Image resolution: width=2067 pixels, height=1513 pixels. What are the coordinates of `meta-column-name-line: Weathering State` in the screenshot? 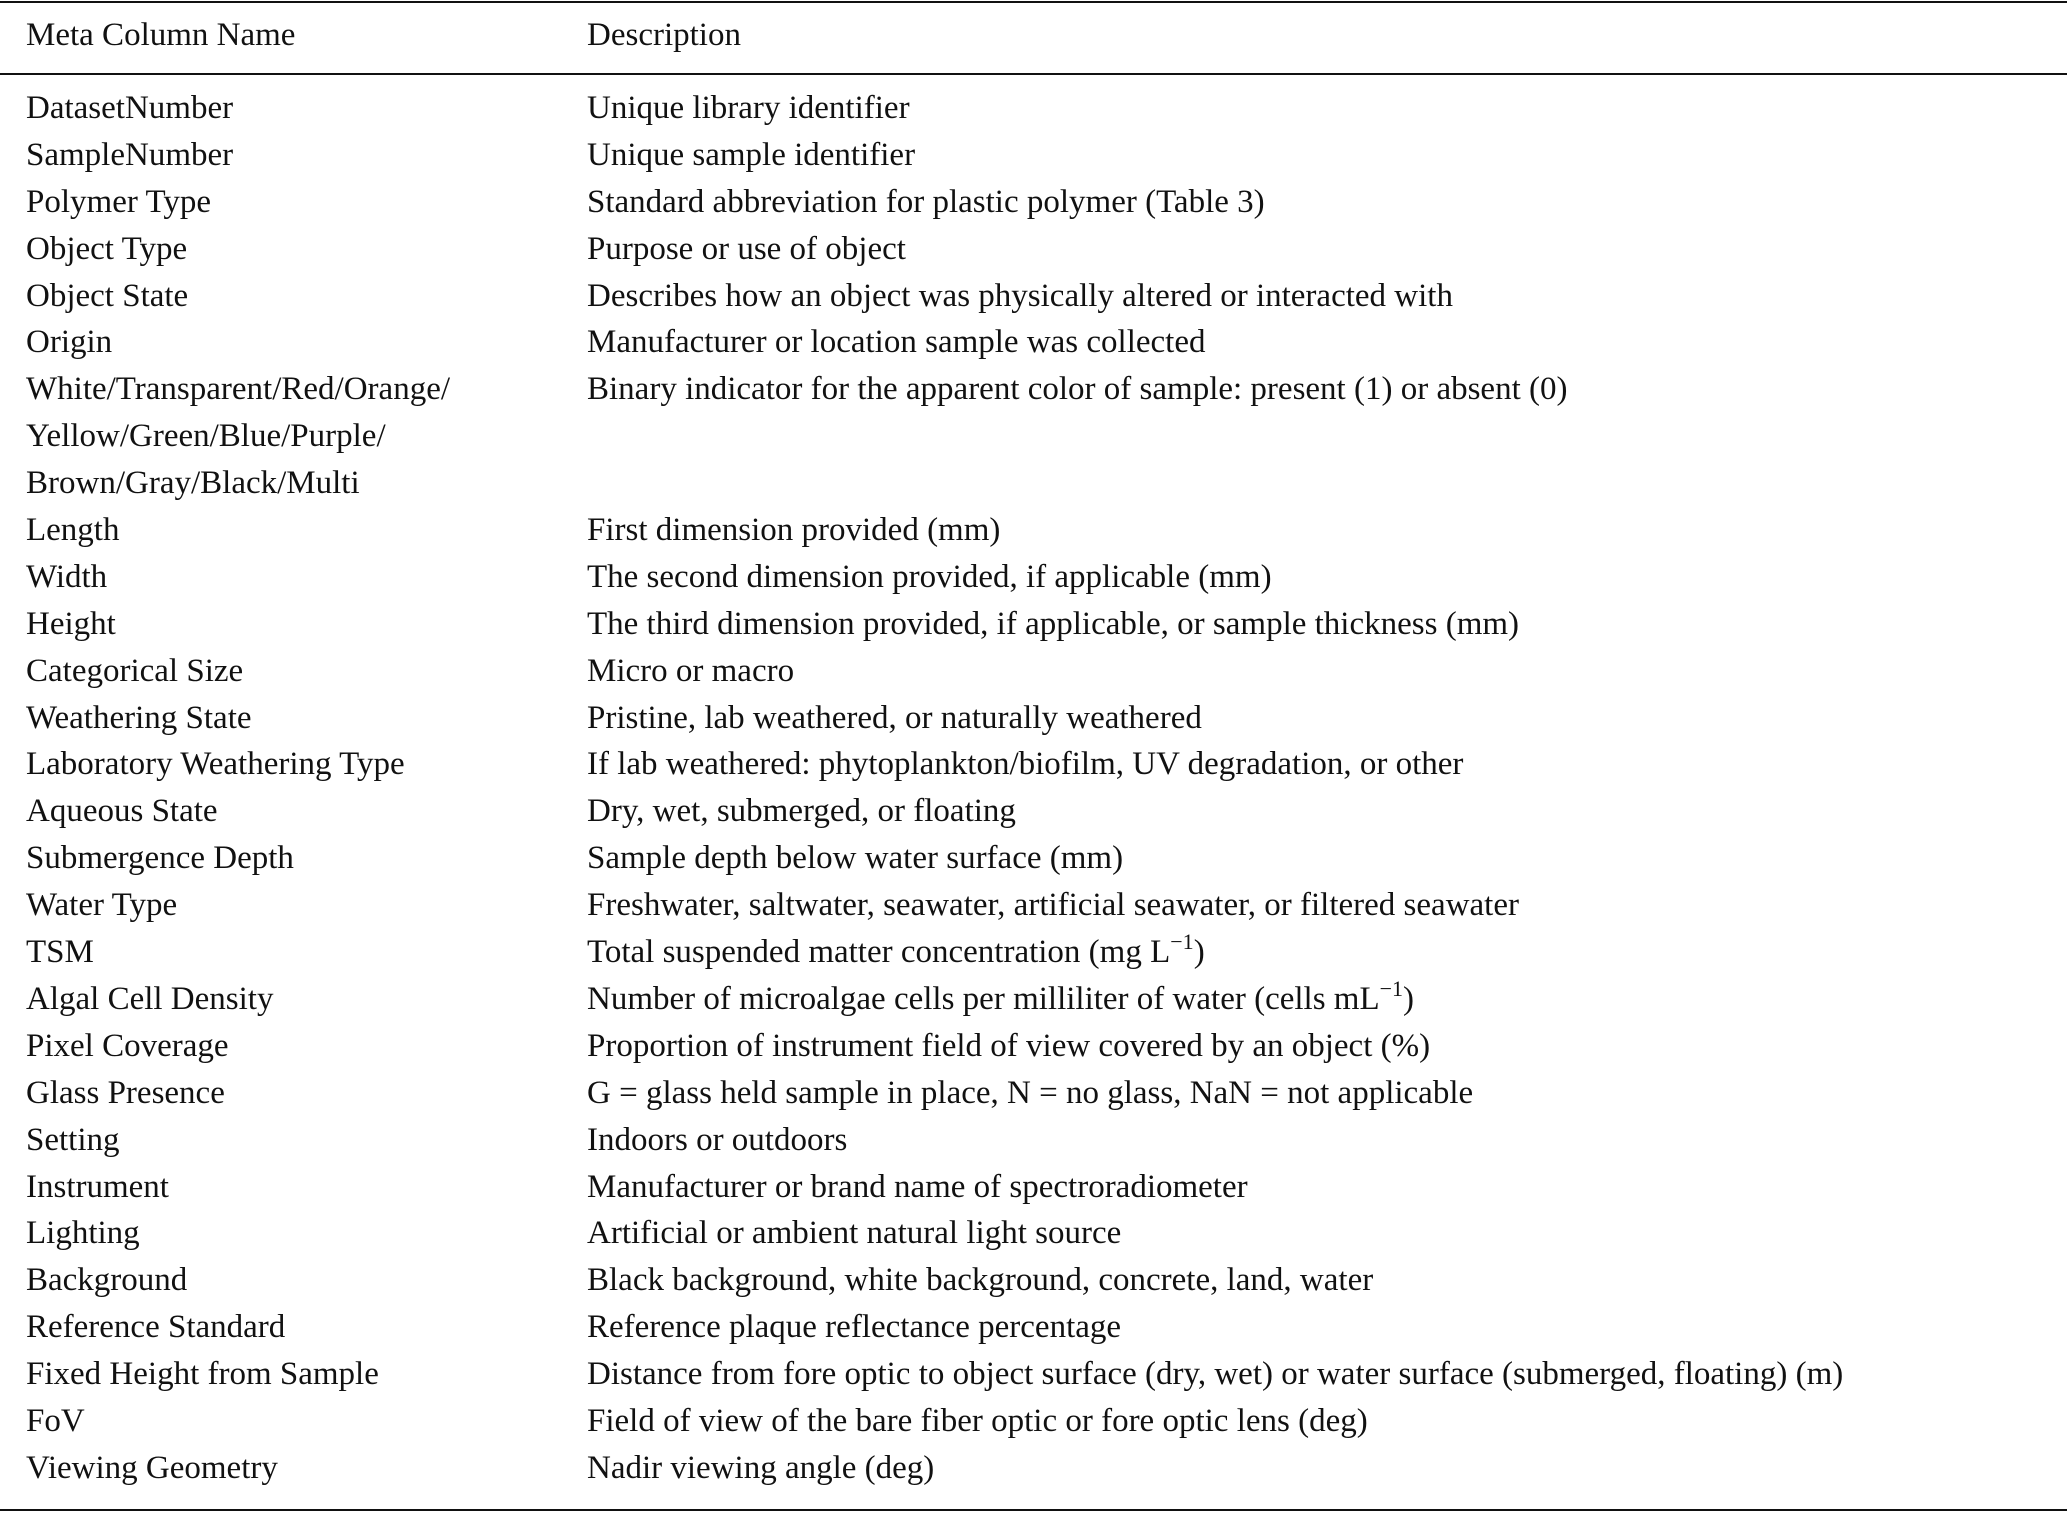 It's located at (139, 717).